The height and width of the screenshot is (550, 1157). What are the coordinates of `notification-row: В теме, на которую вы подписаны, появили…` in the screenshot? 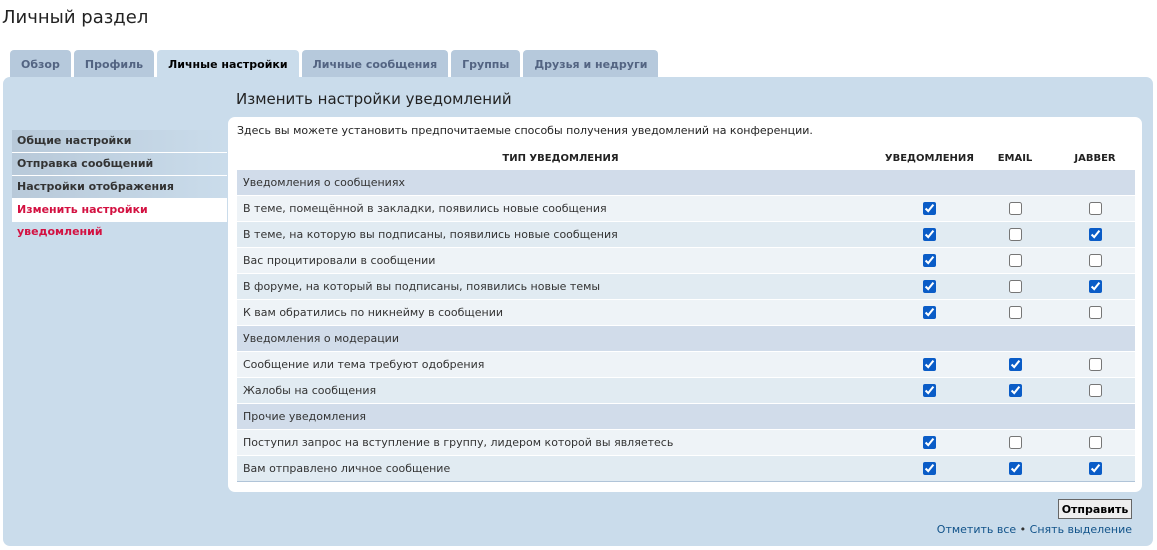 It's located at (686, 233).